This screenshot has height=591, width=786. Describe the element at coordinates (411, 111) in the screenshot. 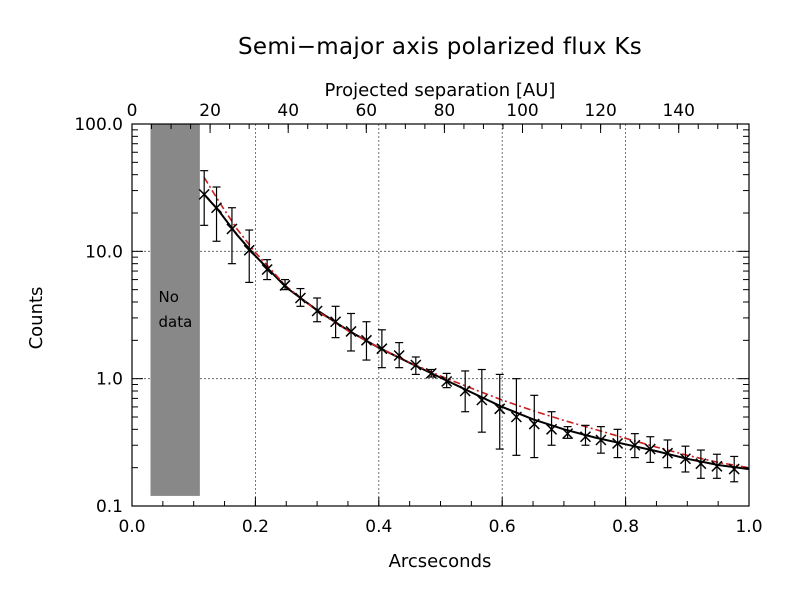

I see `x2-tick-labels: 0 20 40 60 80 100 120 140` at that location.